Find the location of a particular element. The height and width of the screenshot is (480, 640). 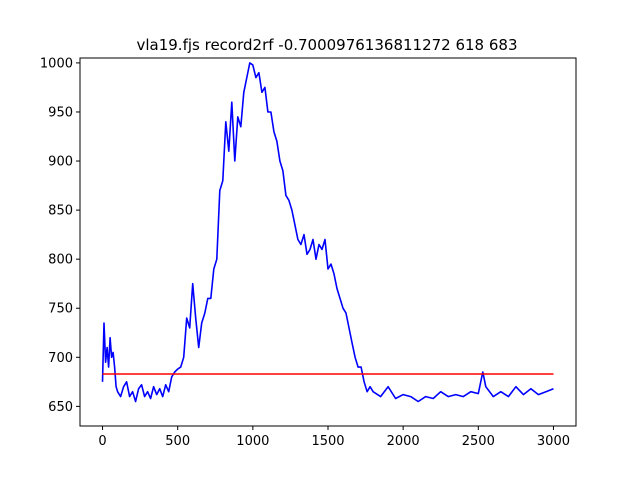

y-tick-label: 1000 is located at coordinates (56, 63).